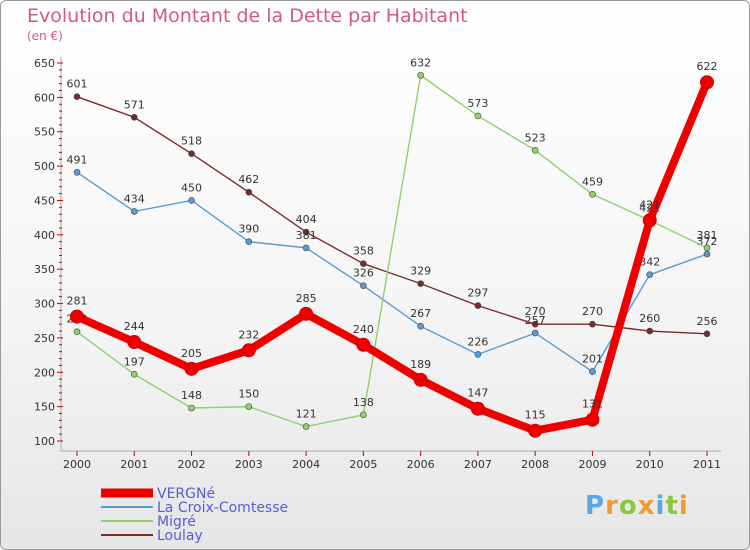 This screenshot has height=550, width=750. I want to click on data-label: 240, so click(363, 329).